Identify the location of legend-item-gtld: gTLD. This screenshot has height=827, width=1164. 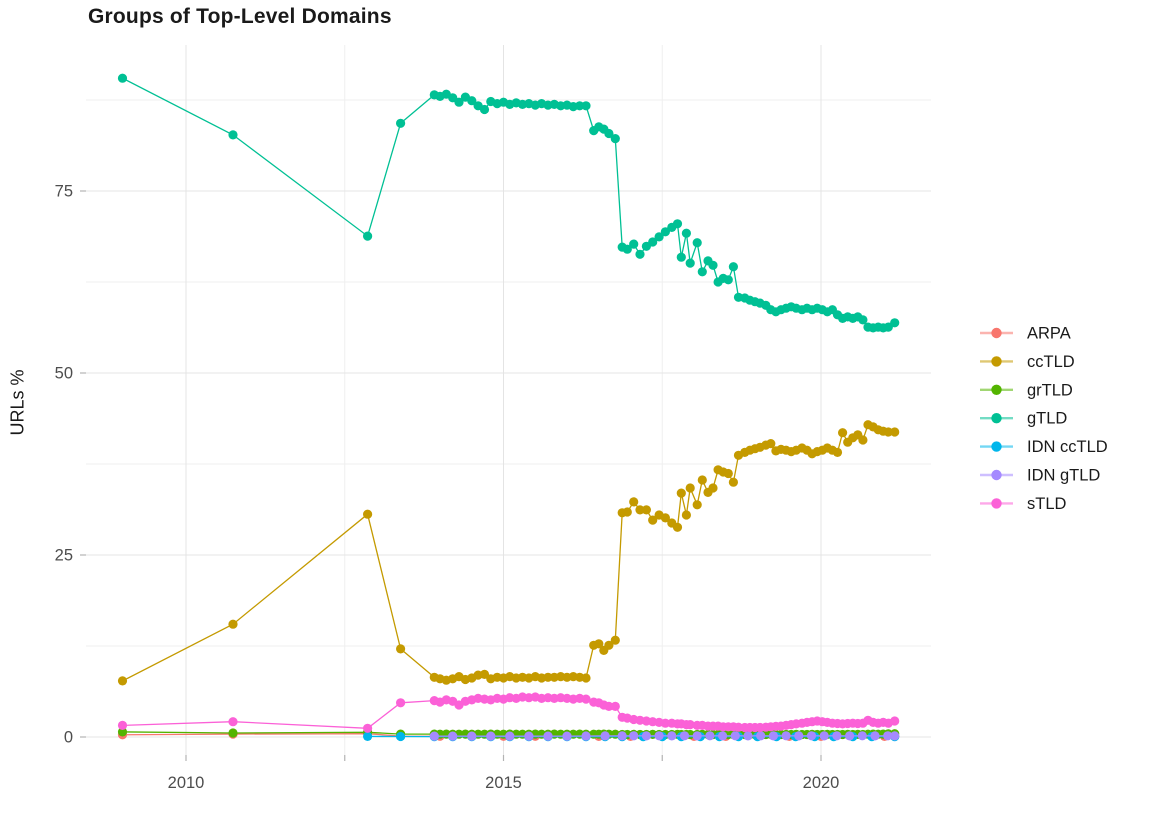
(1023, 419).